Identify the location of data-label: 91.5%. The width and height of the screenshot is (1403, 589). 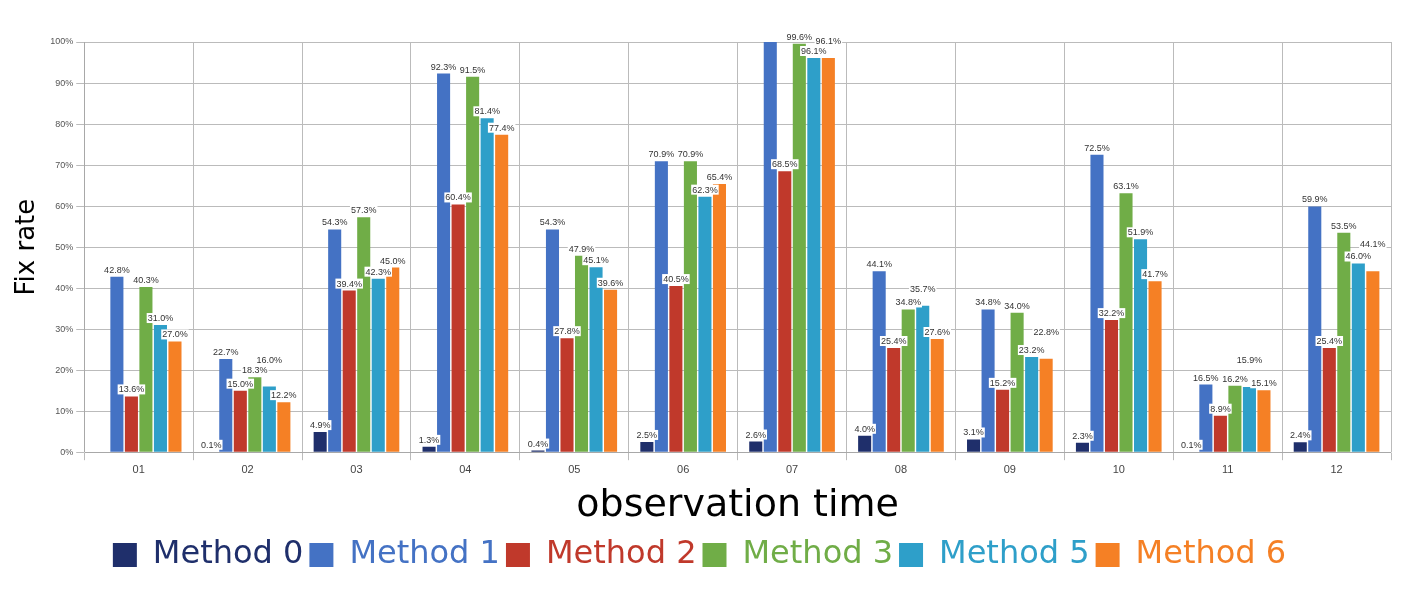
(472, 69).